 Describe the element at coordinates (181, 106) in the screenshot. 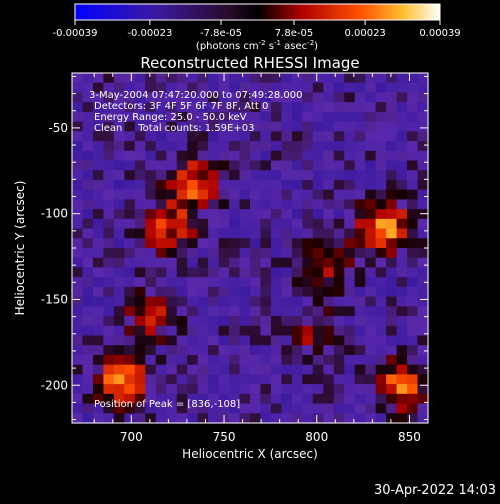

I see `info-line-detectors: Detectors: 3F 4F 5F 6F 7F 8F, Att 0` at that location.